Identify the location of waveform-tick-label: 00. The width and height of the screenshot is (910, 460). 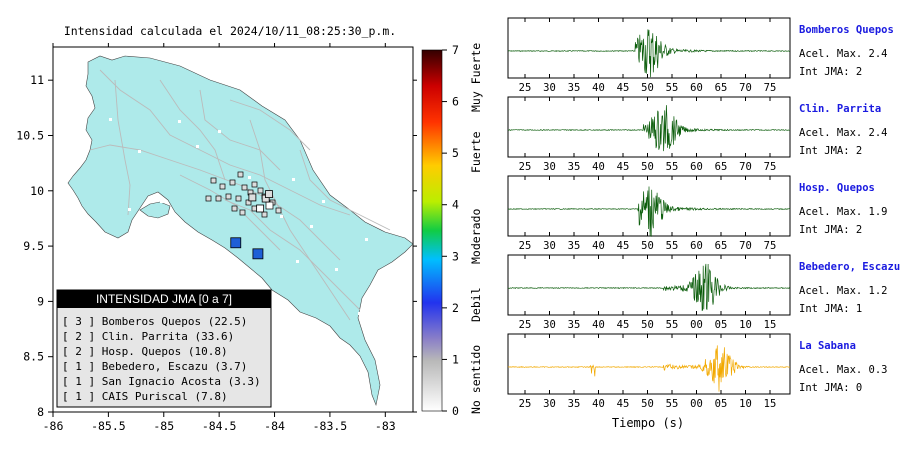
(696, 404).